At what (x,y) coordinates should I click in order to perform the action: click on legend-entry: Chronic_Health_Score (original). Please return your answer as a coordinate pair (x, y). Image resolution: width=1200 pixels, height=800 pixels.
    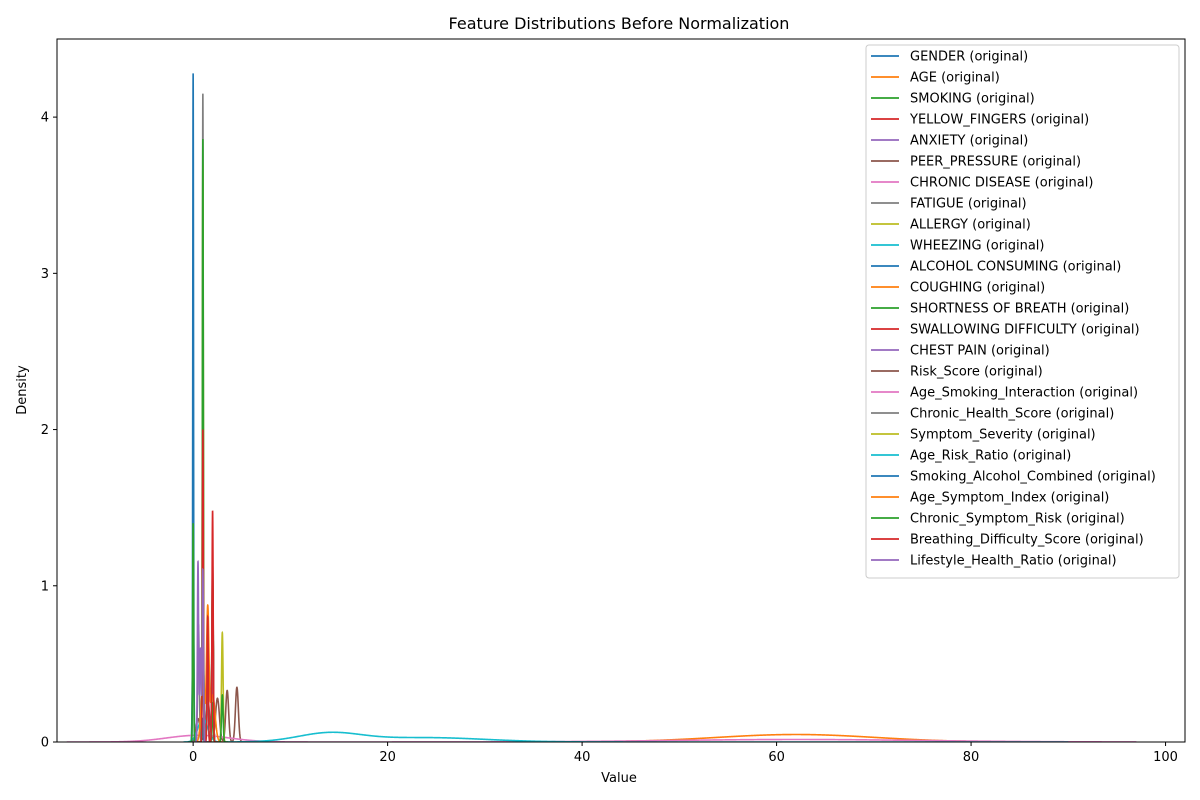
    Looking at the image, I should click on (1012, 414).